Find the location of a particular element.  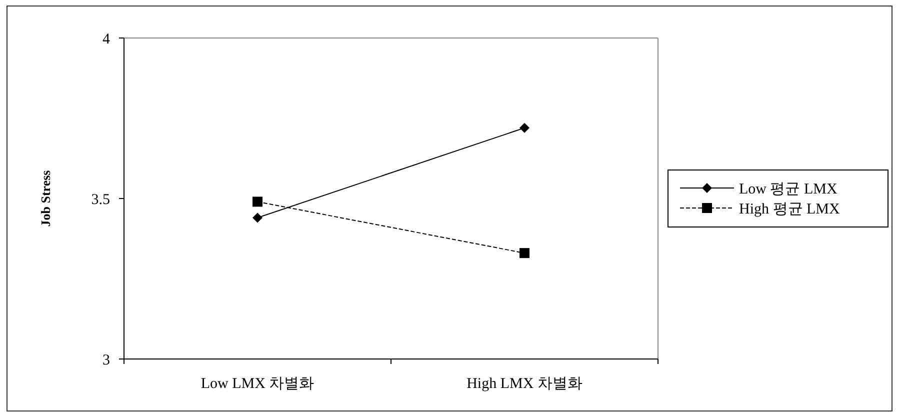

x-tick-label: Low LMX 차별화 is located at coordinates (257, 384).